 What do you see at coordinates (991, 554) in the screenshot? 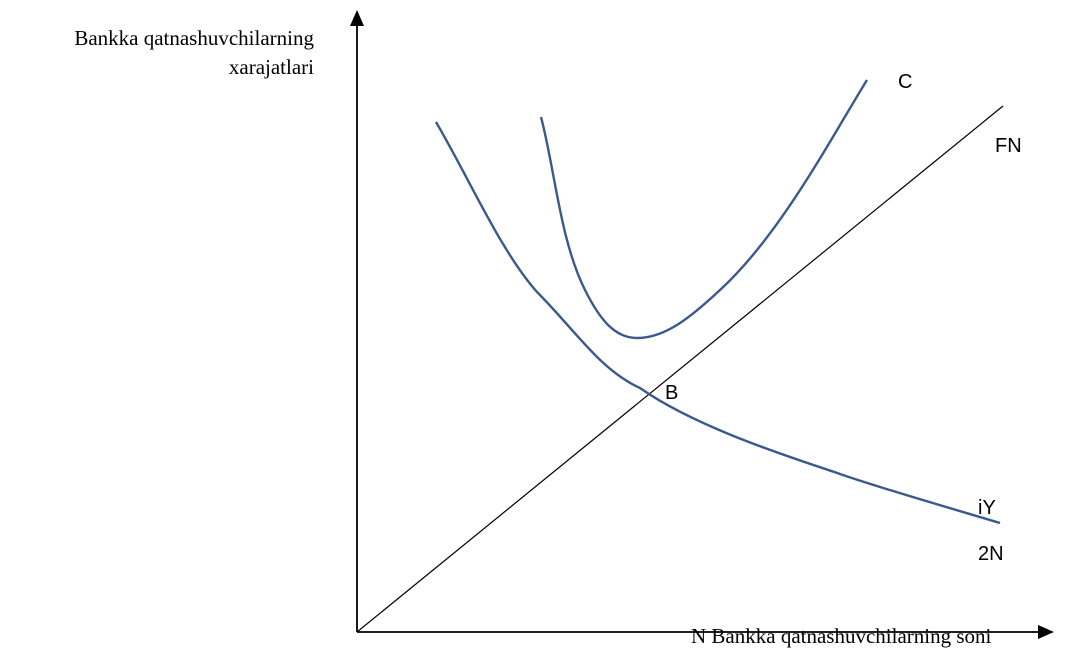
I see `2n-label: 2N` at bounding box center [991, 554].